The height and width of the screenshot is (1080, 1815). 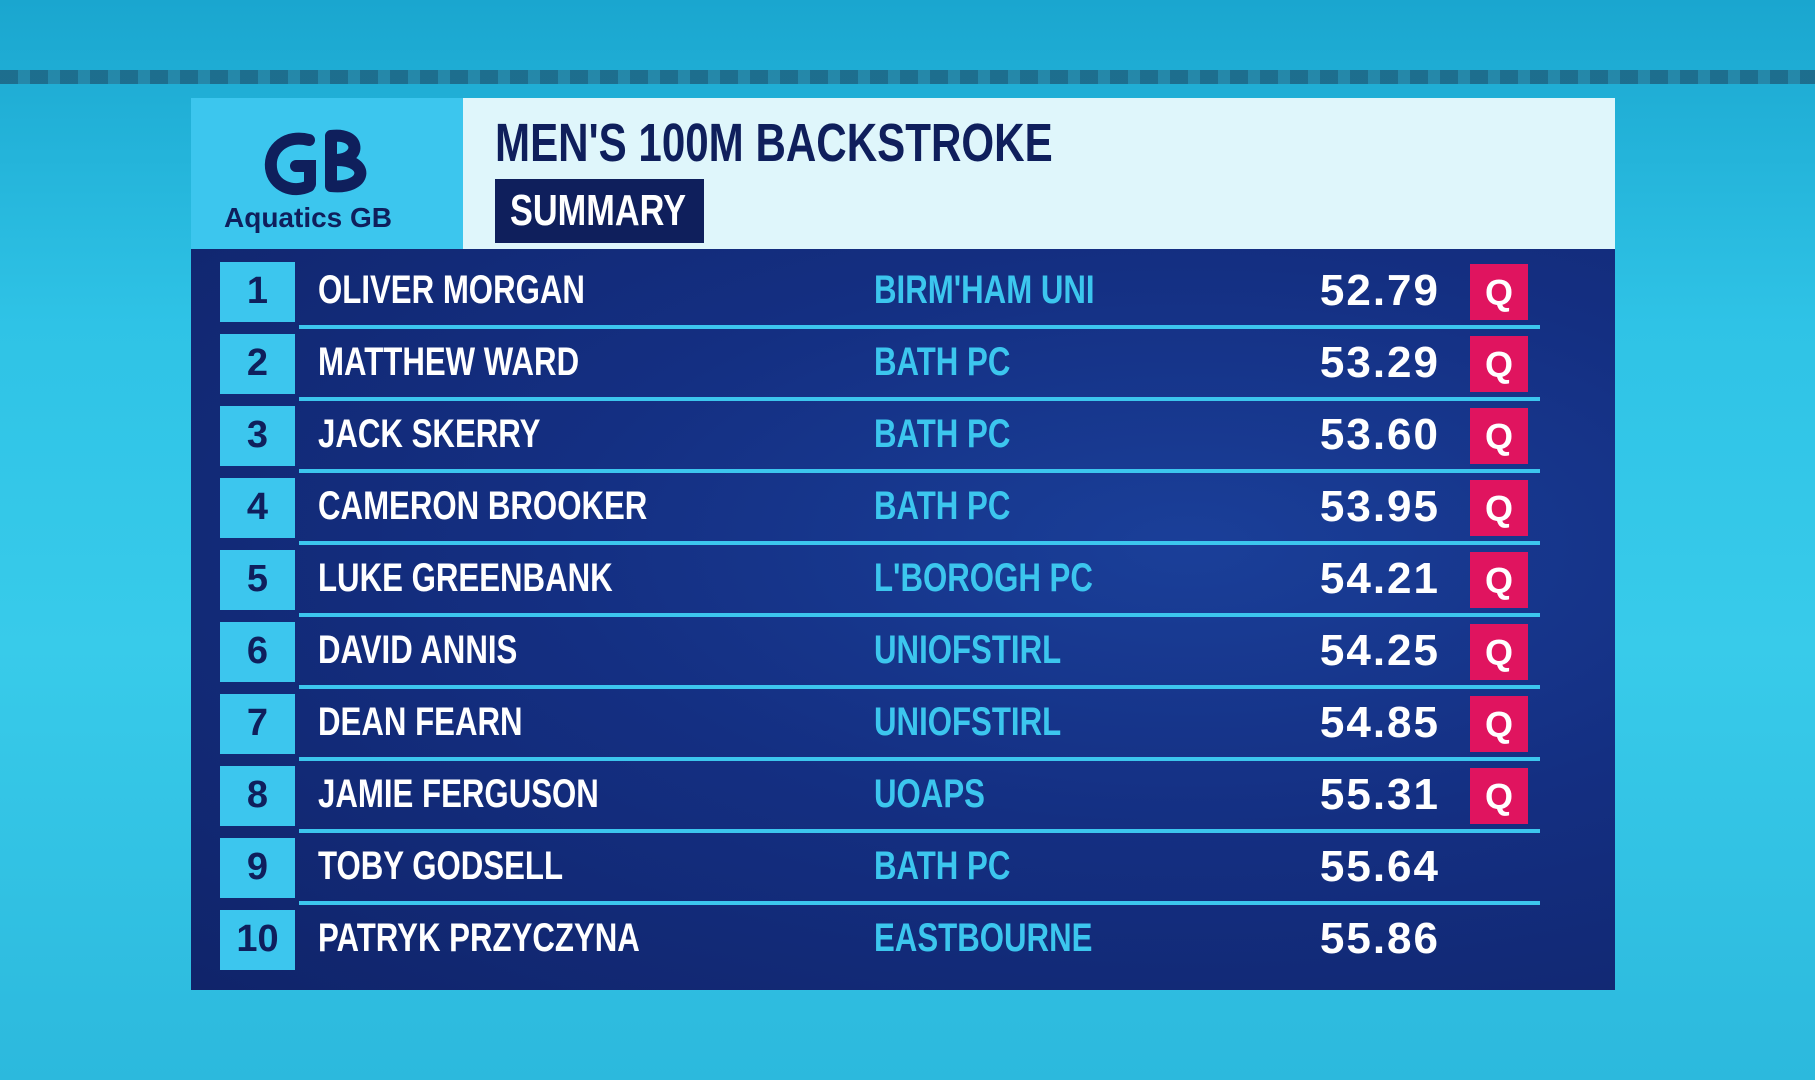 I want to click on rank: 1, so click(x=257, y=291).